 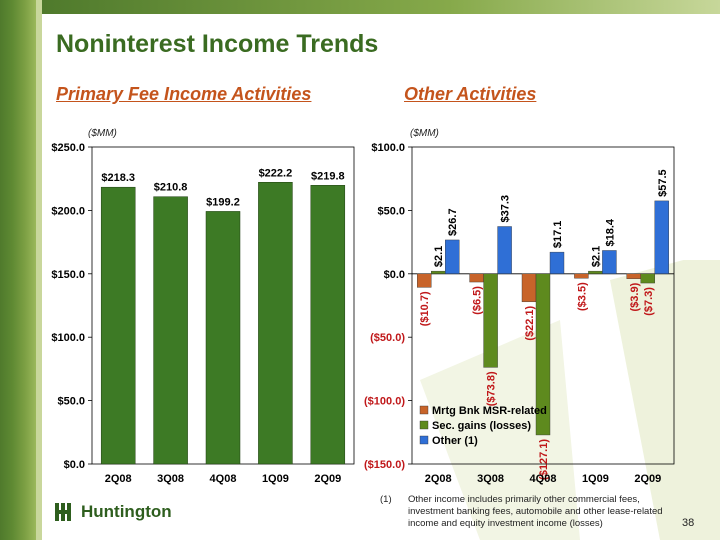 I want to click on right-y-tick-label: ($100.0), so click(x=384, y=402).